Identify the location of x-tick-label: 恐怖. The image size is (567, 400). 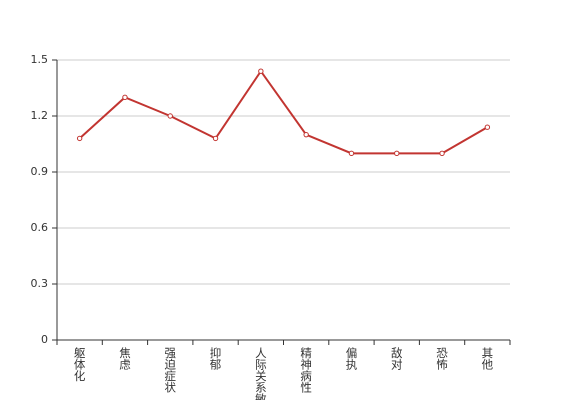
(442, 358).